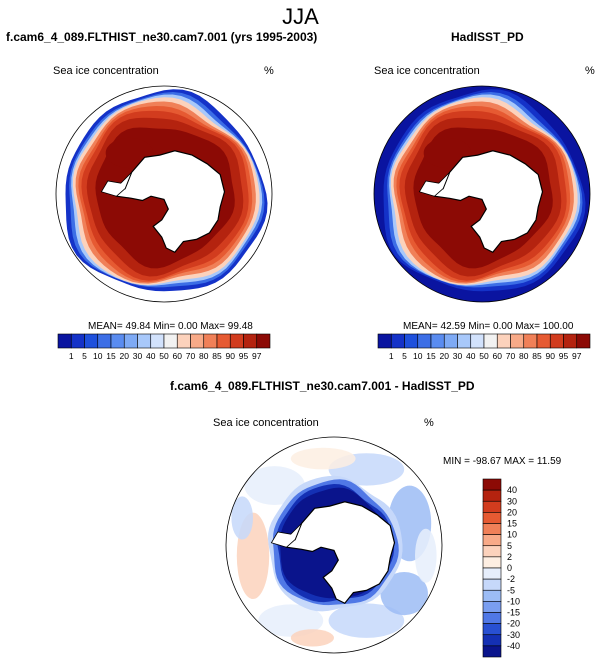 This screenshot has height=667, width=601. I want to click on right-colorbar: 1 5 10 15 20 30 40 50 60 70 80 85 90 95 97, so click(484, 347).